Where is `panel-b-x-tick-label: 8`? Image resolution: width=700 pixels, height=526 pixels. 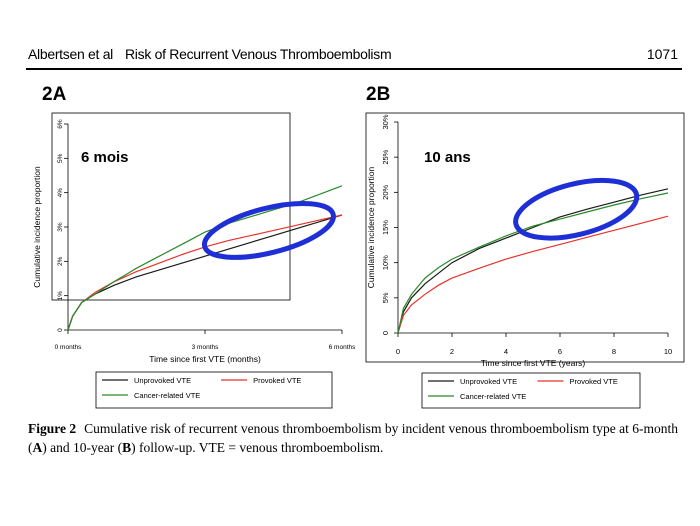
panel-b-x-tick-label: 8 is located at coordinates (614, 351).